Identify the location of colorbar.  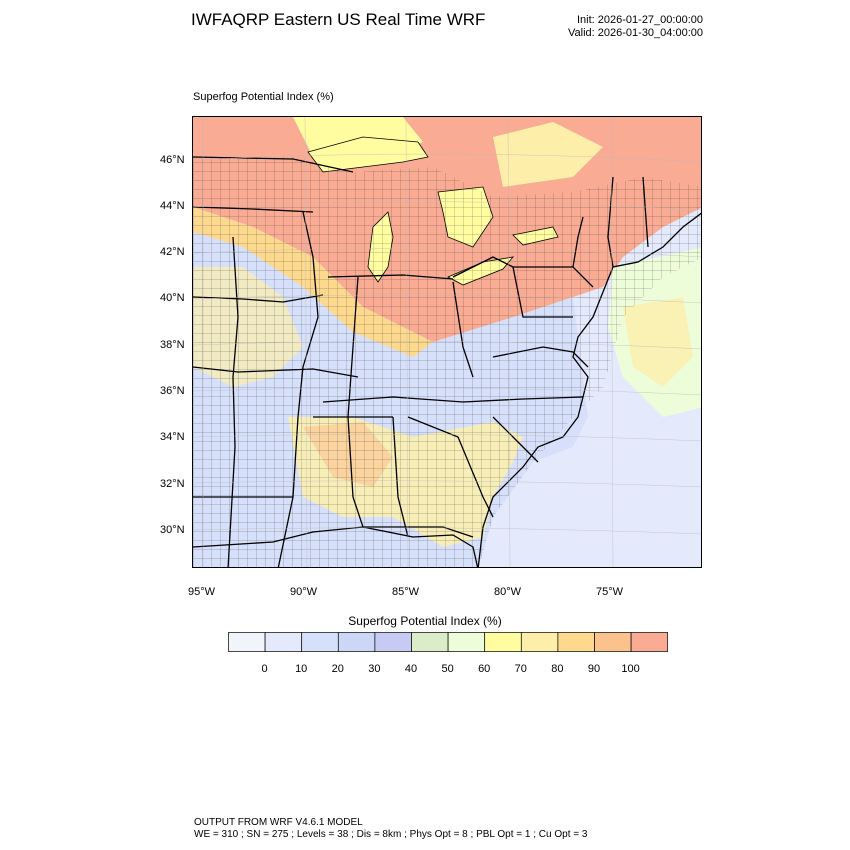
(448, 642).